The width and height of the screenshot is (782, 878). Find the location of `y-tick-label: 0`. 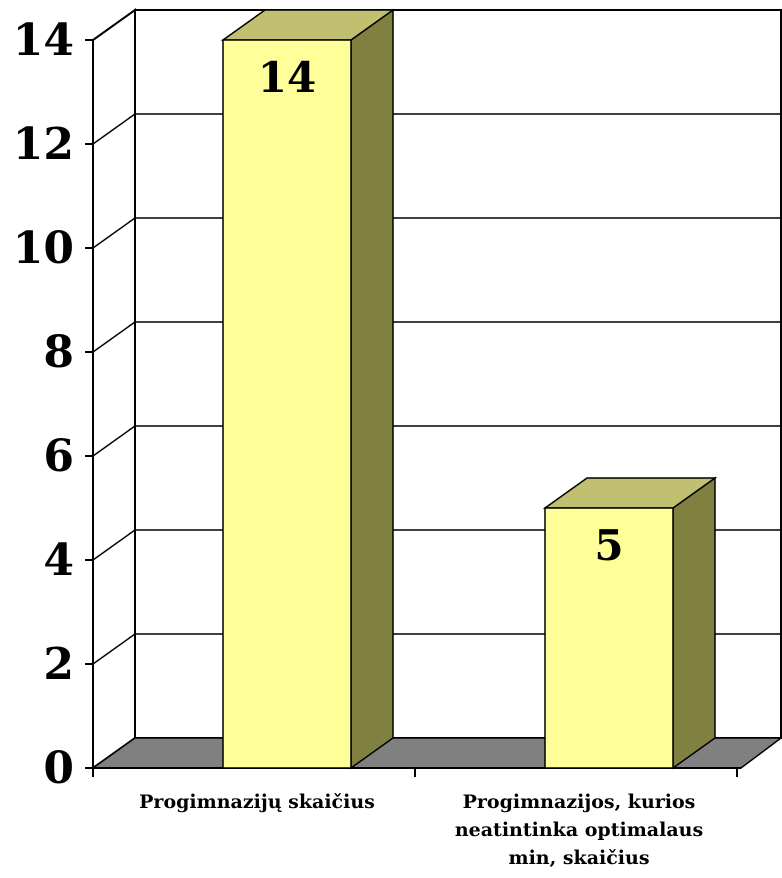

y-tick-label: 0 is located at coordinates (58, 768).